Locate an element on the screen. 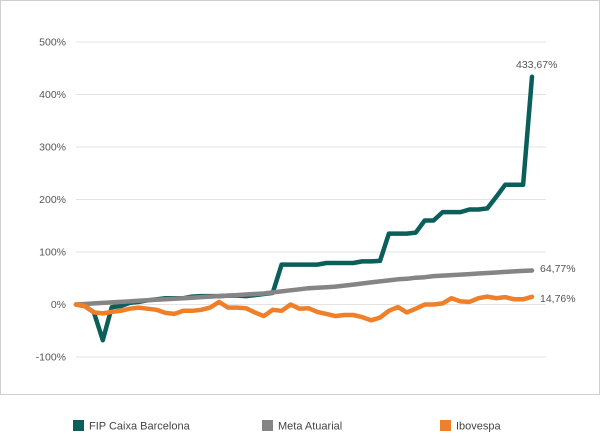 The image size is (600, 436). end-label-ibovespa: 14,76% is located at coordinates (558, 299).